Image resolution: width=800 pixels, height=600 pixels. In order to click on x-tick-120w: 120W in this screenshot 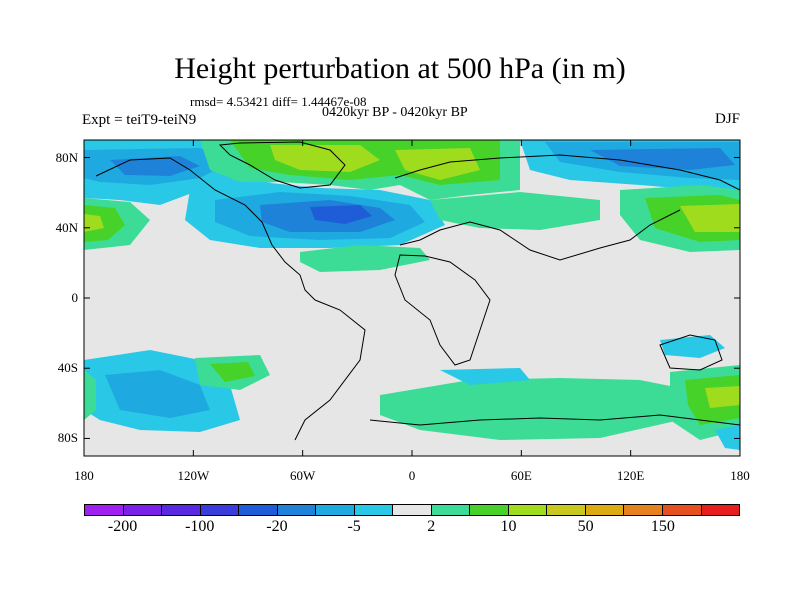, I will do `click(193, 475)`.